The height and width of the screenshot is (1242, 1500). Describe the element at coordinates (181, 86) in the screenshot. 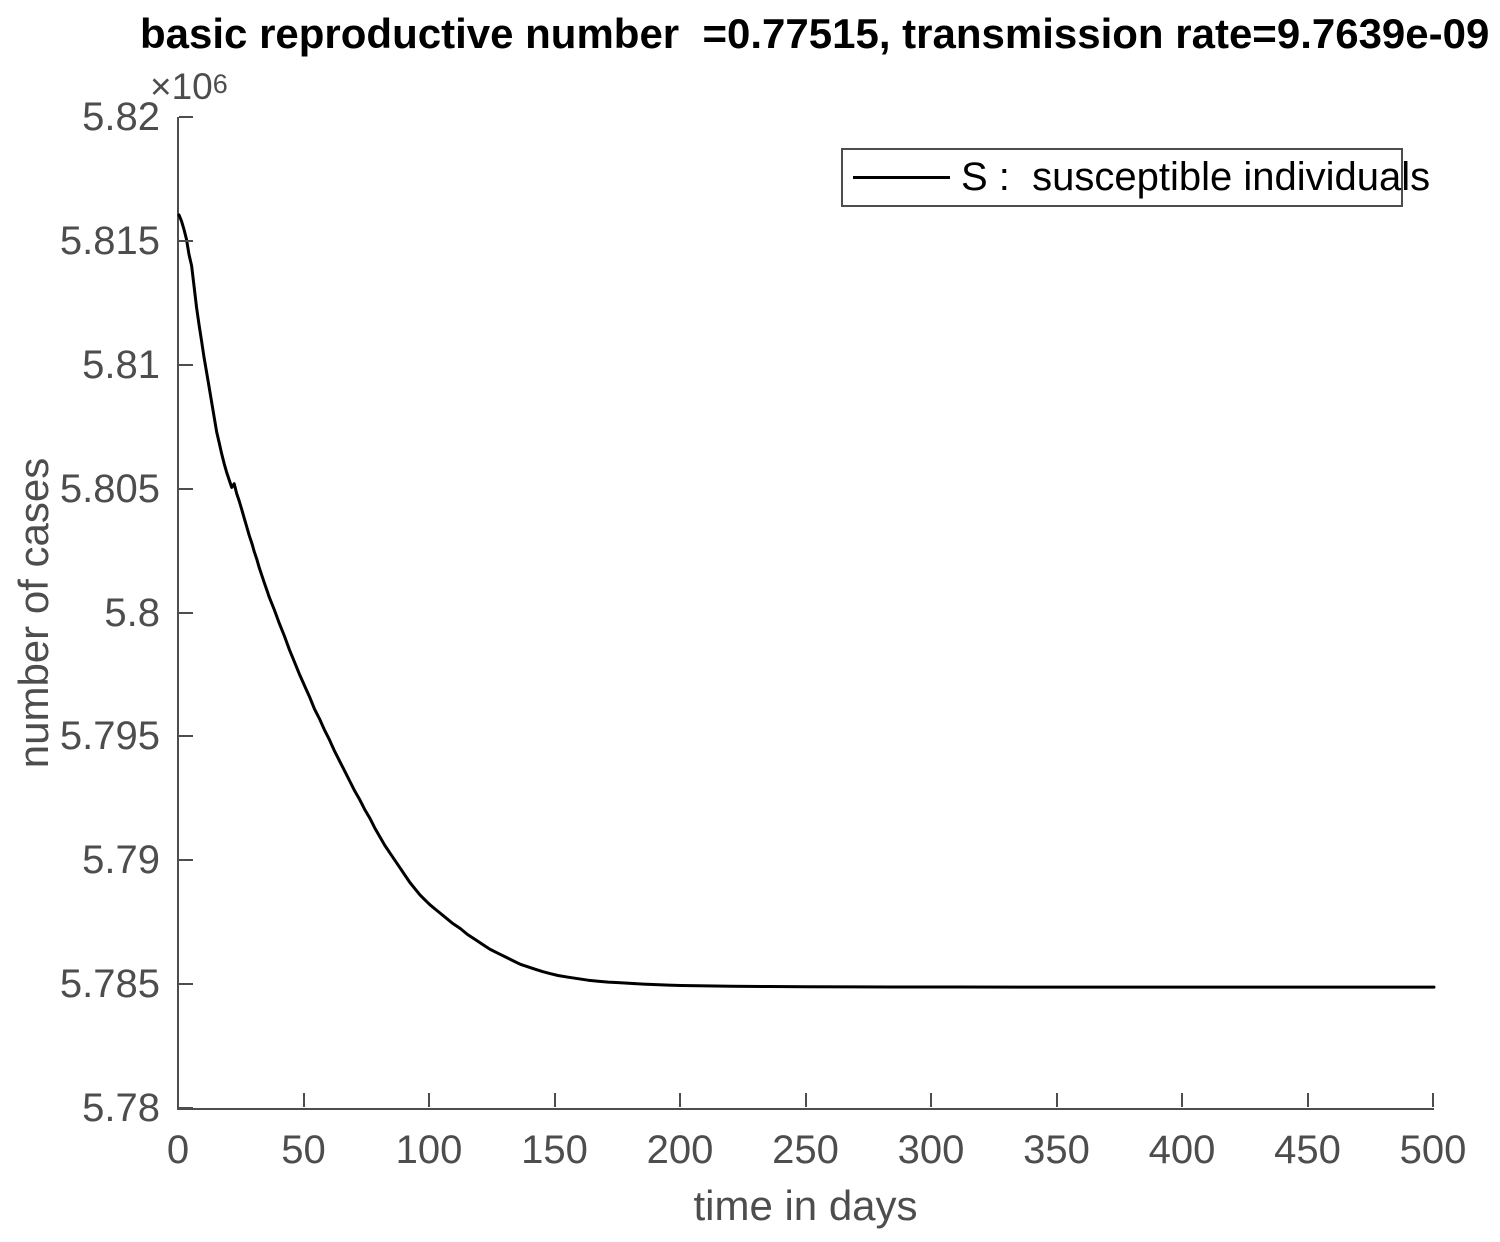

I see `y-axis-multiplier-base: ×10` at that location.